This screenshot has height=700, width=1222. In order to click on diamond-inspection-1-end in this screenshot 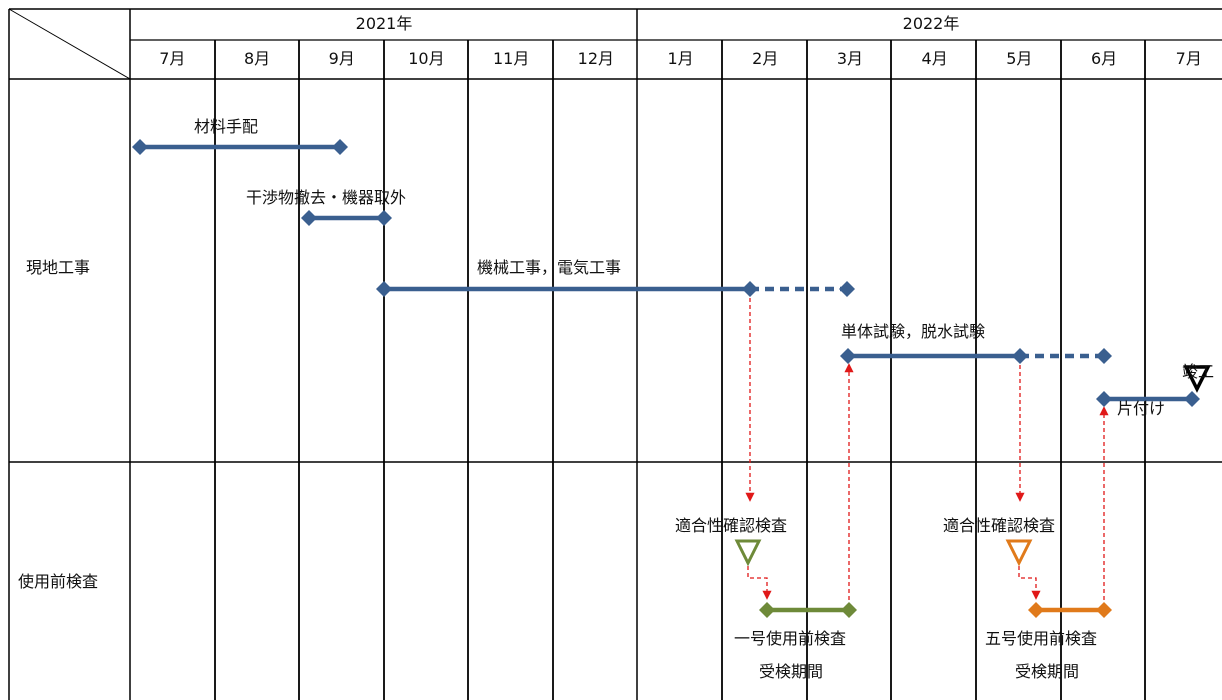, I will do `click(849, 610)`.